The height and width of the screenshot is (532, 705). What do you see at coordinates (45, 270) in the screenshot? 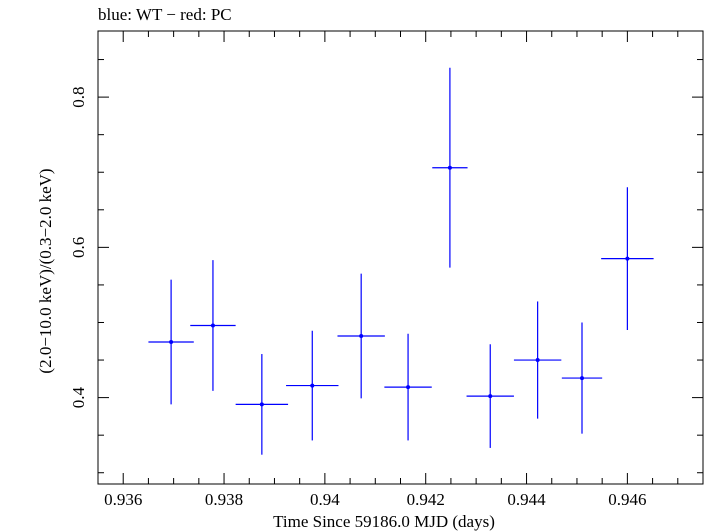
I see `y-axis-label: (2.0−10.0 keV)/(0.3−2.0 keV)` at bounding box center [45, 270].